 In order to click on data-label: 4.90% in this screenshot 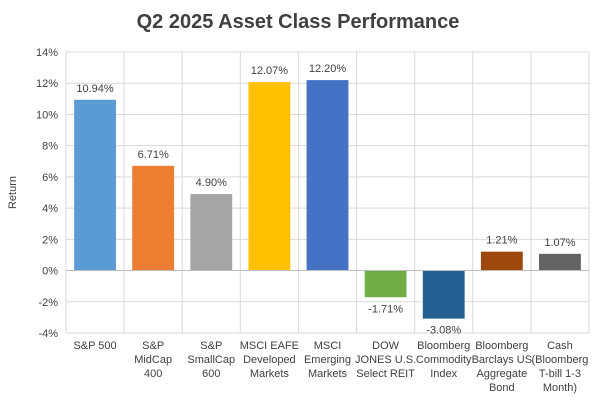, I will do `click(211, 183)`.